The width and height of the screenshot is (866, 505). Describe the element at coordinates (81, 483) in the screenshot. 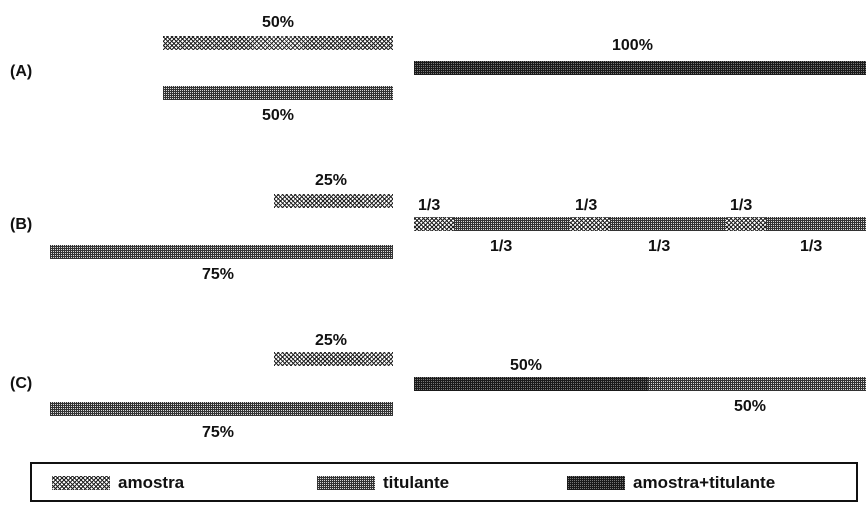

I see `legend-swatch-amostra` at that location.